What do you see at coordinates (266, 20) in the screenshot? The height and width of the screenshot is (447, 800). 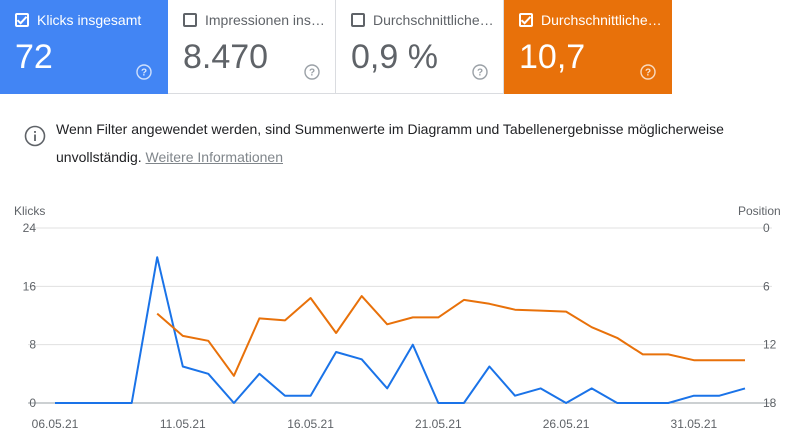 I see `card-label: Impressionen insgesamt` at bounding box center [266, 20].